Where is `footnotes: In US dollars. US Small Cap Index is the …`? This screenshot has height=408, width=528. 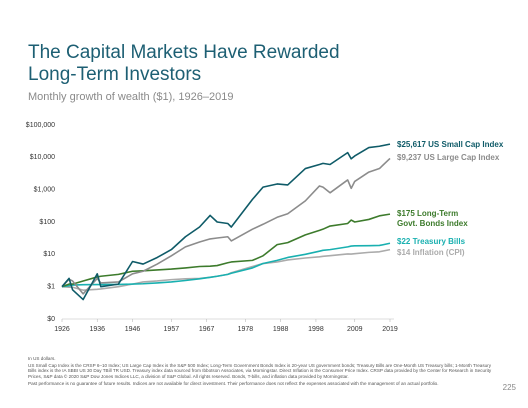
footnotes: In US dollars. US Small Cap Index is the … is located at coordinates (263, 371).